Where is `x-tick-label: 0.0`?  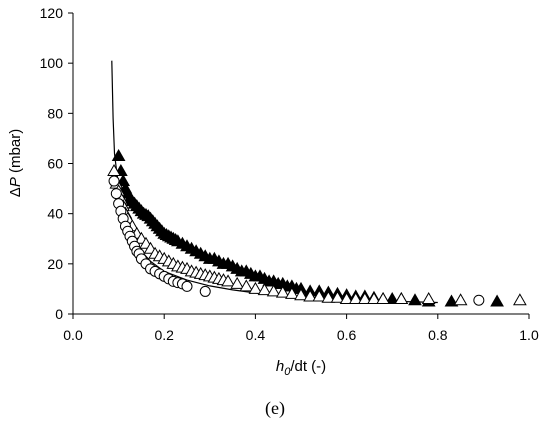 x-tick-label: 0.0 is located at coordinates (73, 335).